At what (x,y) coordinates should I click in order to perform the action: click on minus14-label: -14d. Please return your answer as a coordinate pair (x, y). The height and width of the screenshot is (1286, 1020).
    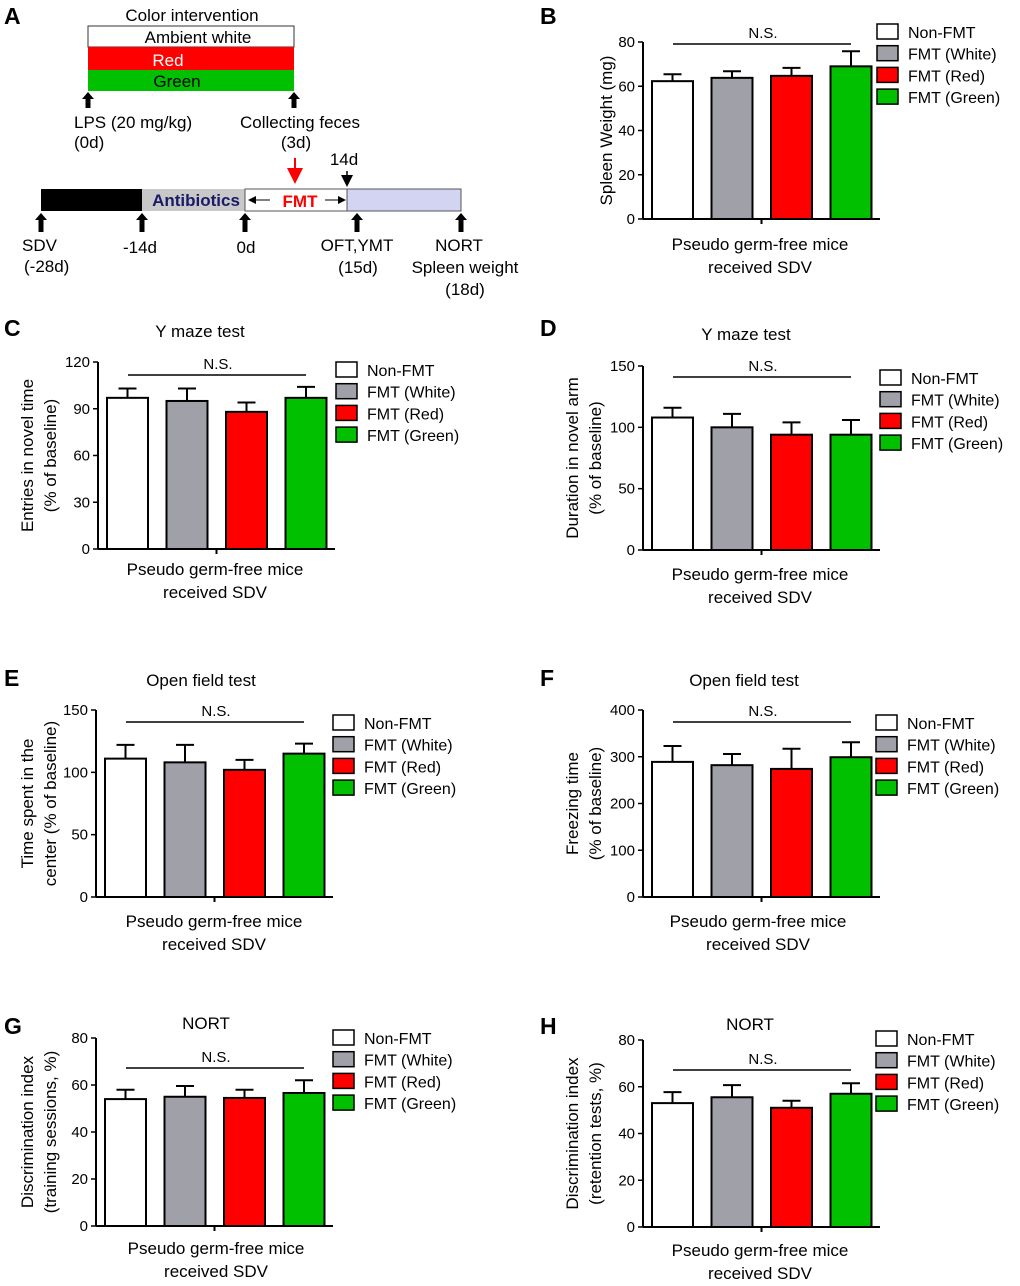
    Looking at the image, I should click on (140, 247).